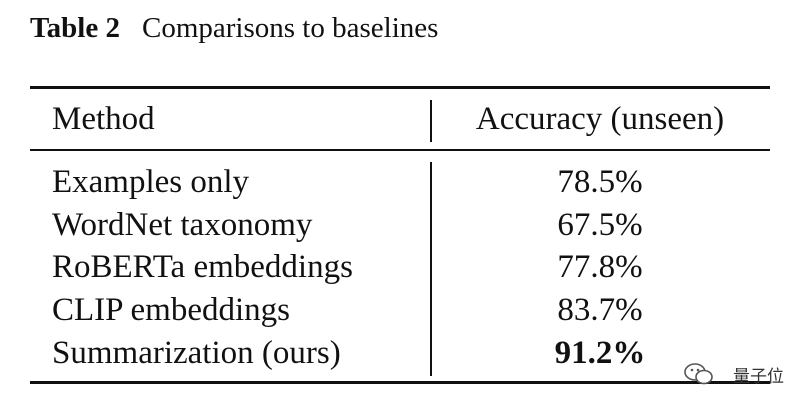  Describe the element at coordinates (290, 28) in the screenshot. I see `caption-title: Comparisons to baselines` at that location.